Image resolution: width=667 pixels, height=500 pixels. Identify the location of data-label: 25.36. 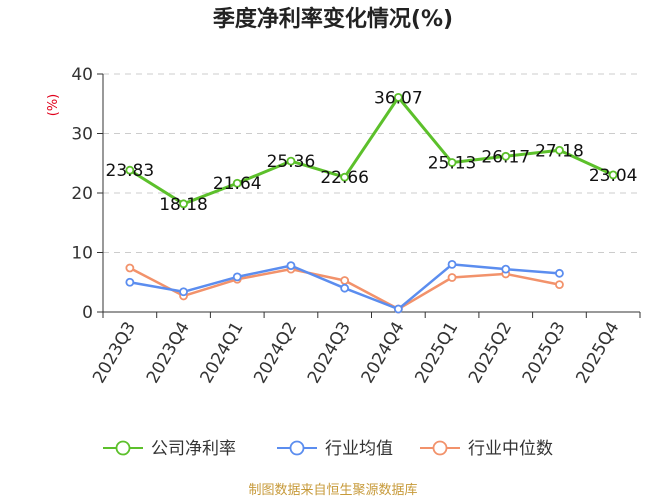
(291, 162).